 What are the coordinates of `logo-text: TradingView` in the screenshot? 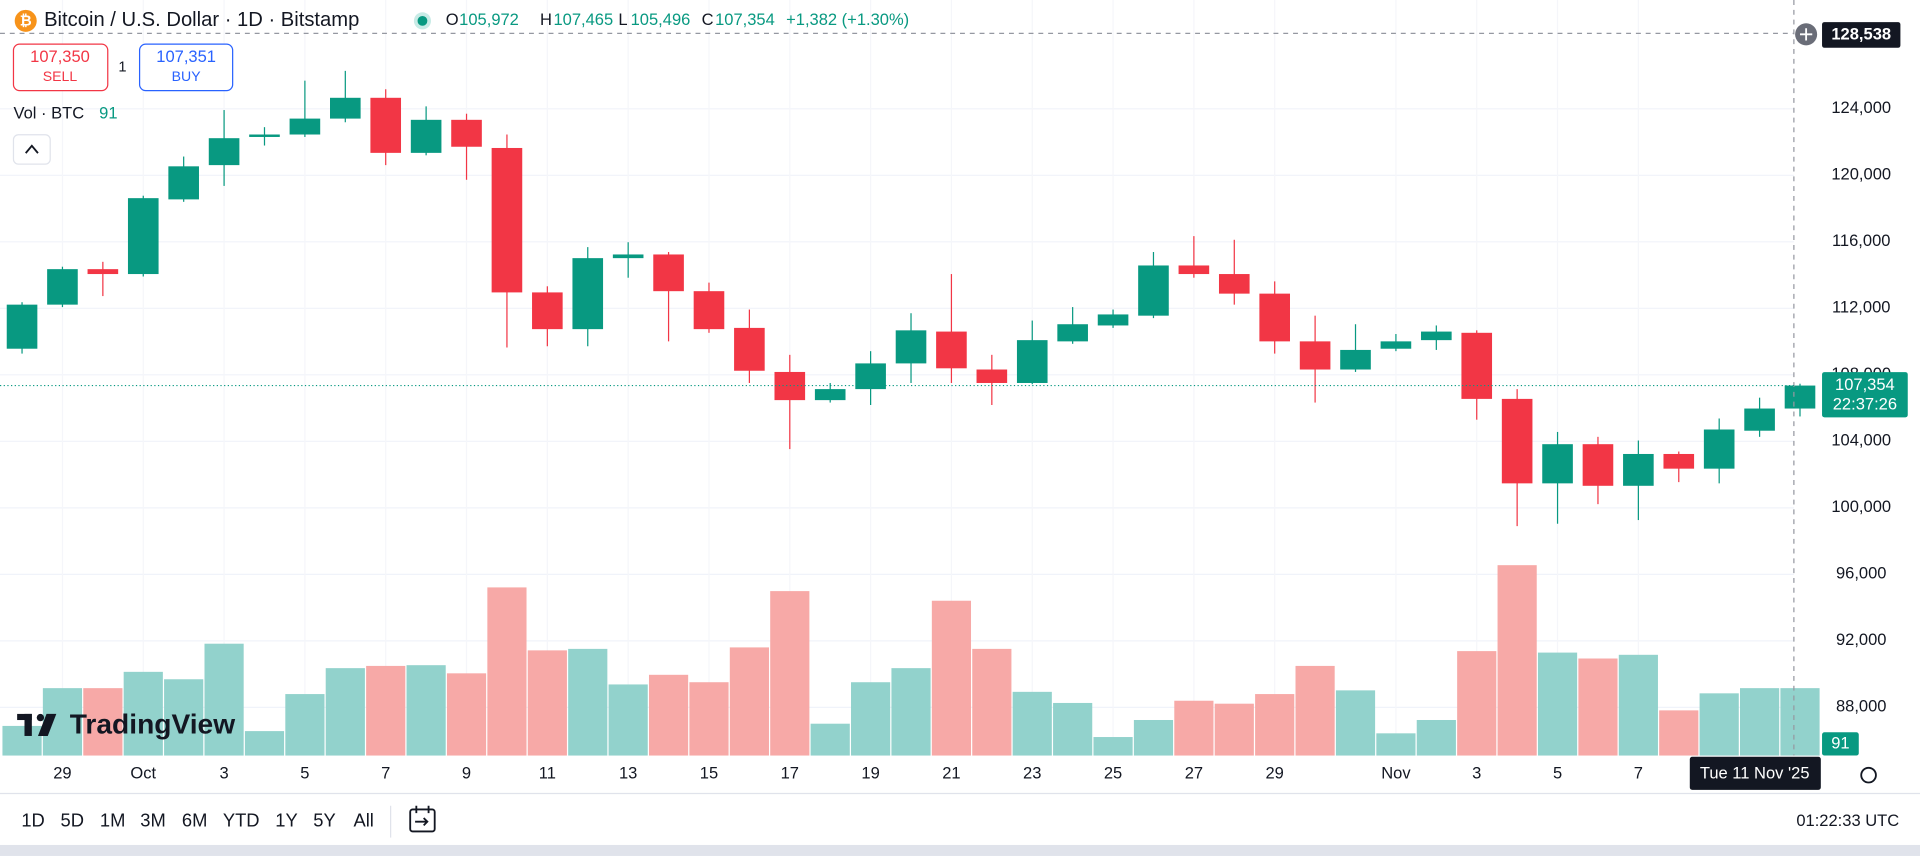 It's located at (152, 724).